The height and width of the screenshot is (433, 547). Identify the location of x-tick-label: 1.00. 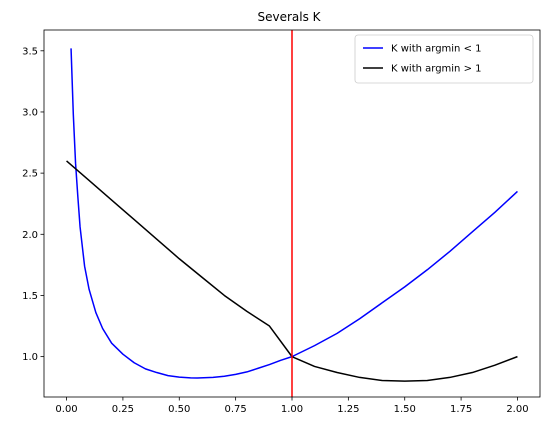
(292, 409).